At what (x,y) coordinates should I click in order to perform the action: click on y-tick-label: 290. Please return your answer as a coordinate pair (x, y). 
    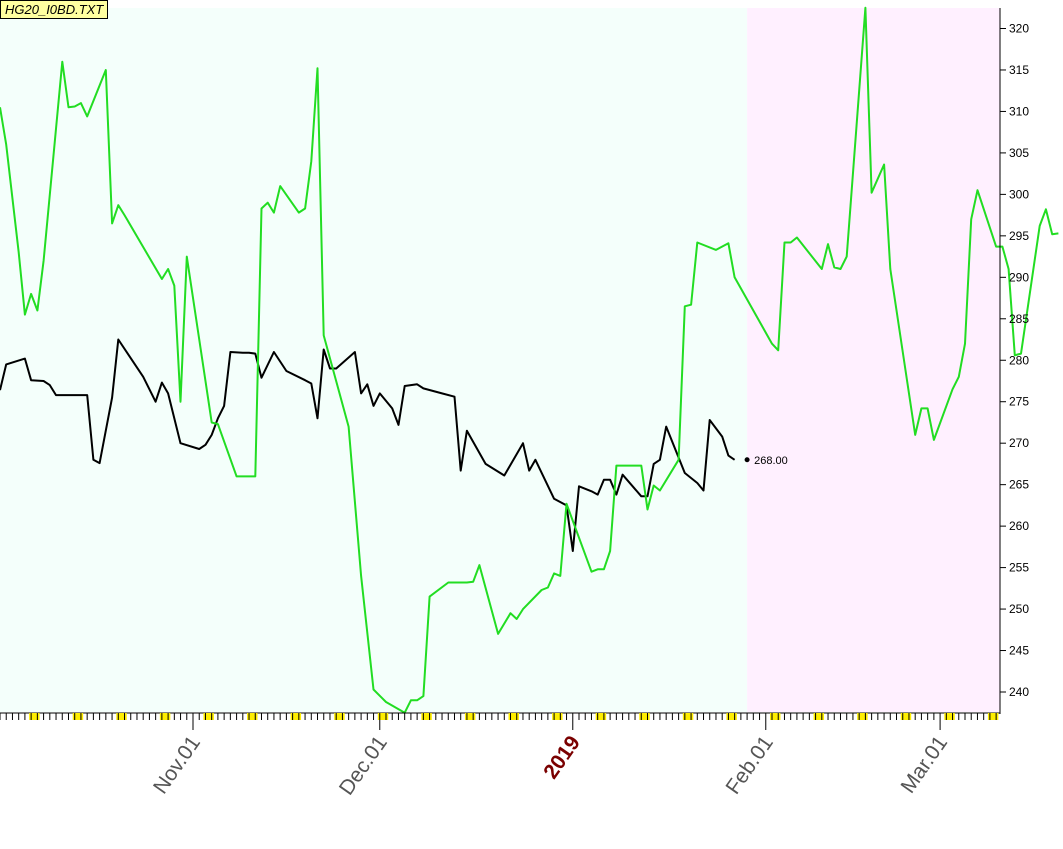
    Looking at the image, I should click on (1019, 277).